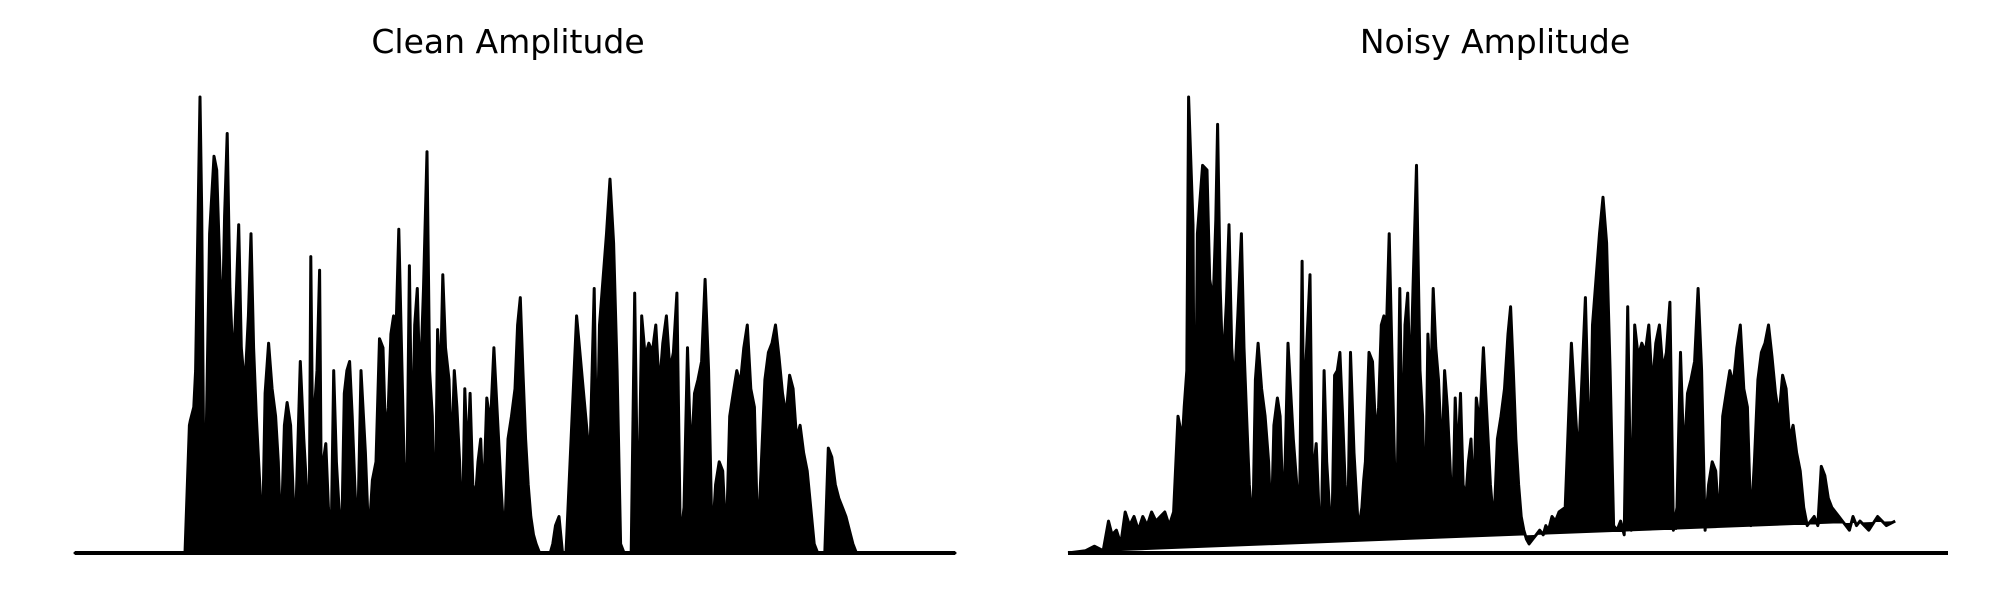 This screenshot has width=2000, height=600. I want to click on chart-title-clean: Clean Amplitude, so click(508, 41).